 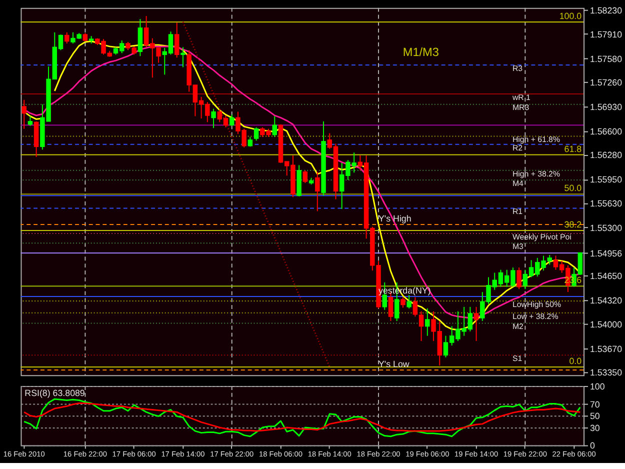 What do you see at coordinates (518, 183) in the screenshot?
I see `ref-line-label: M4` at bounding box center [518, 183].